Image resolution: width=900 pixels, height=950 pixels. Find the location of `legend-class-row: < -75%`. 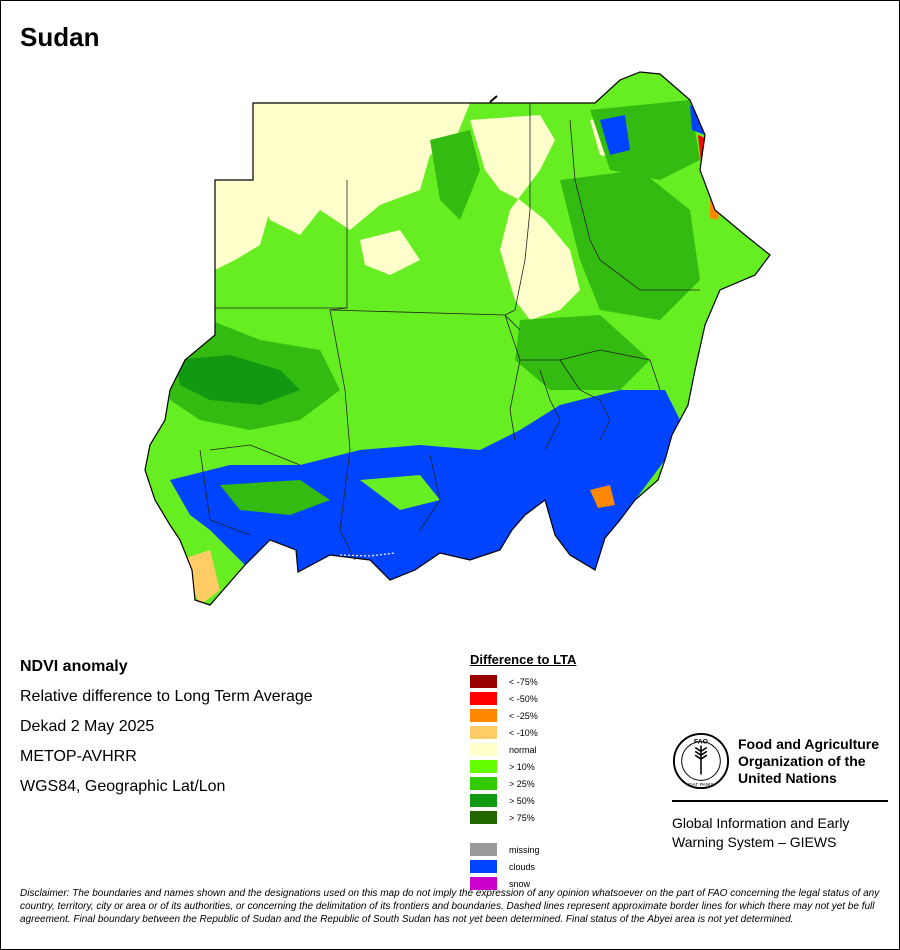

legend-class-row: < -75% is located at coordinates (523, 681).